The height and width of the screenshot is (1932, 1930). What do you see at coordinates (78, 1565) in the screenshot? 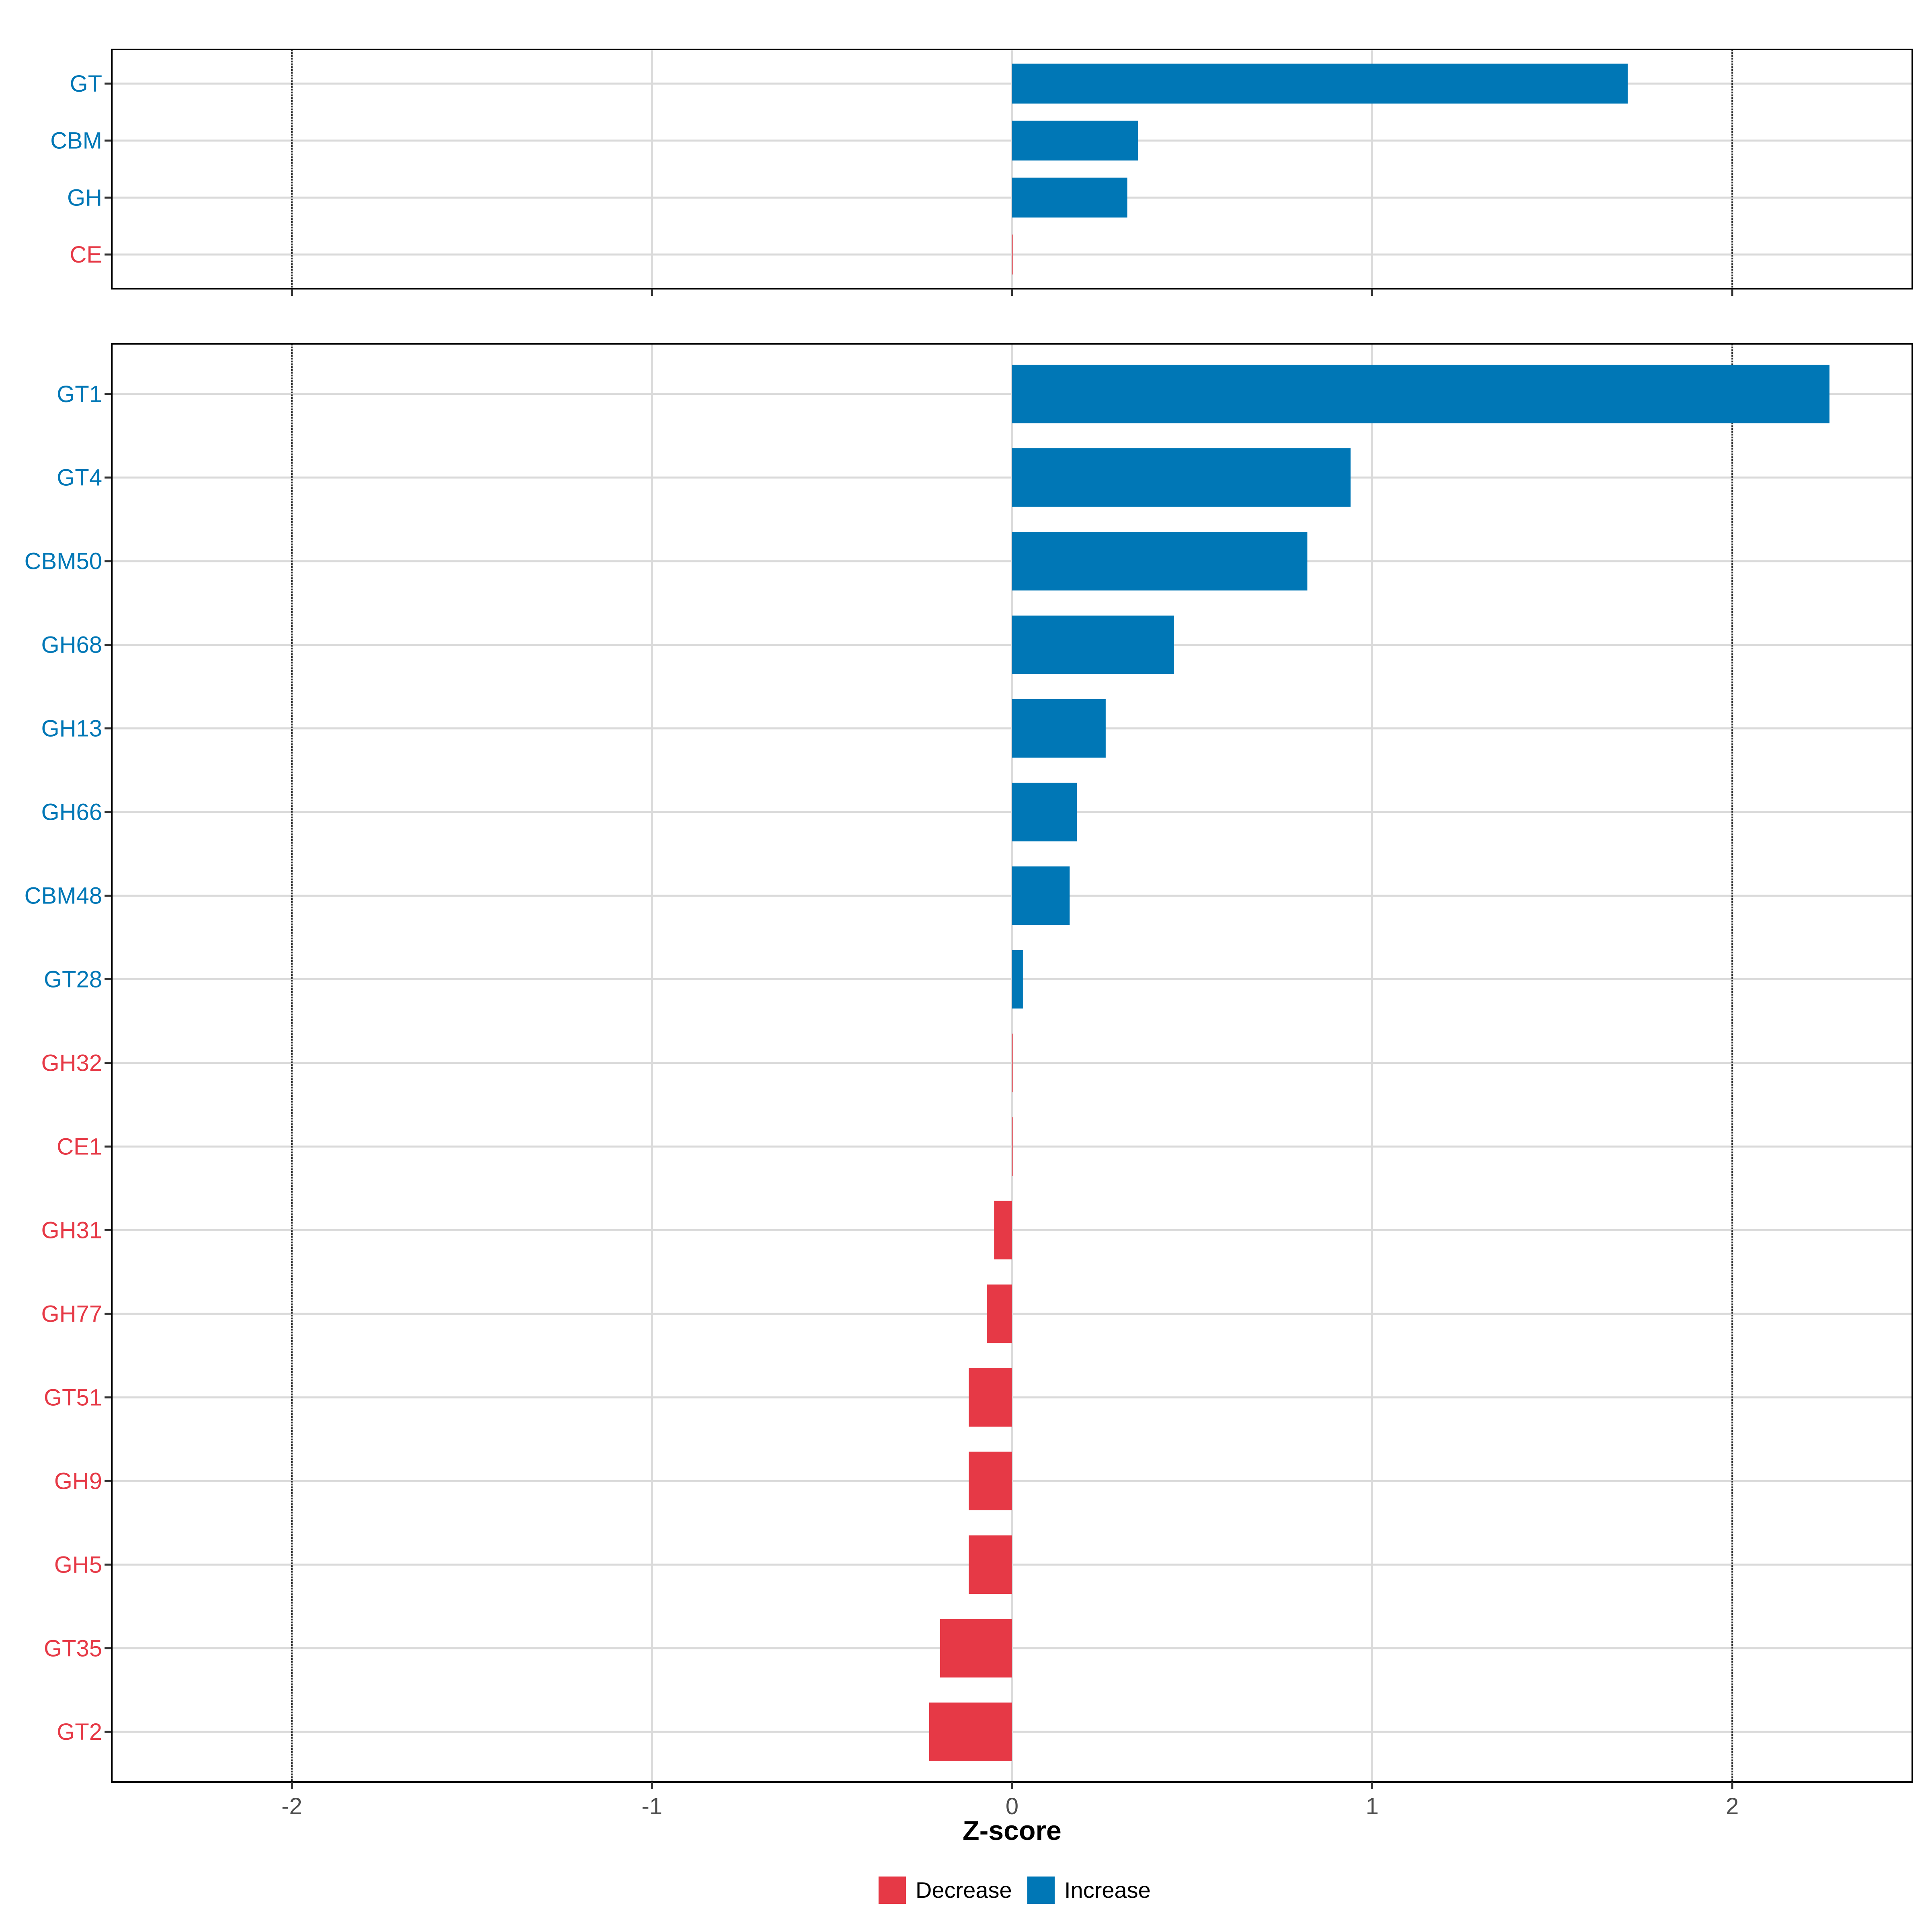
I see `category-label-gh5: GH5` at bounding box center [78, 1565].